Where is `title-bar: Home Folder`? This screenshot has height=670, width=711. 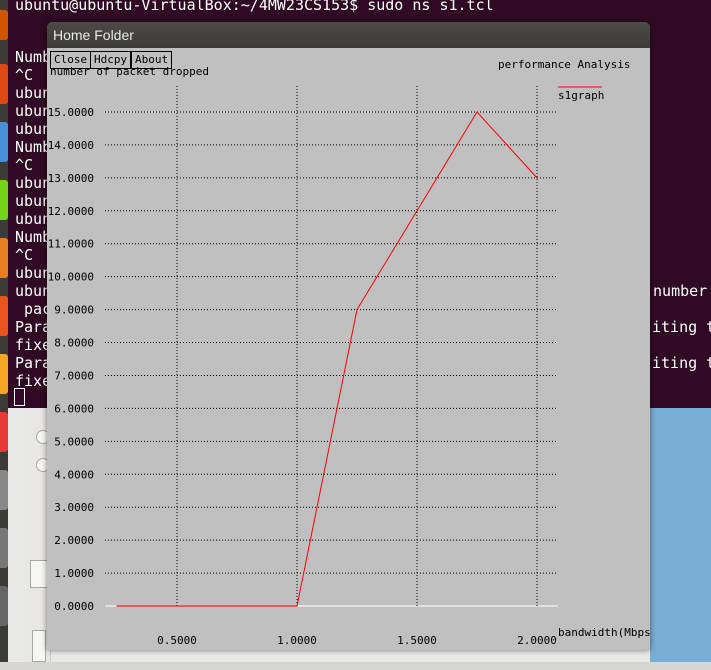
title-bar: Home Folder is located at coordinates (348, 35).